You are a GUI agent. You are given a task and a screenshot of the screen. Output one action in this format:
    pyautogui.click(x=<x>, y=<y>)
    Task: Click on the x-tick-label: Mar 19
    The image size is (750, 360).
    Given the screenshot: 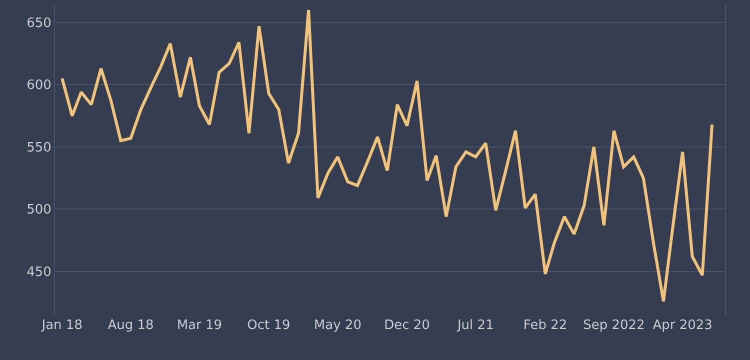 What is the action you would take?
    pyautogui.click(x=199, y=325)
    